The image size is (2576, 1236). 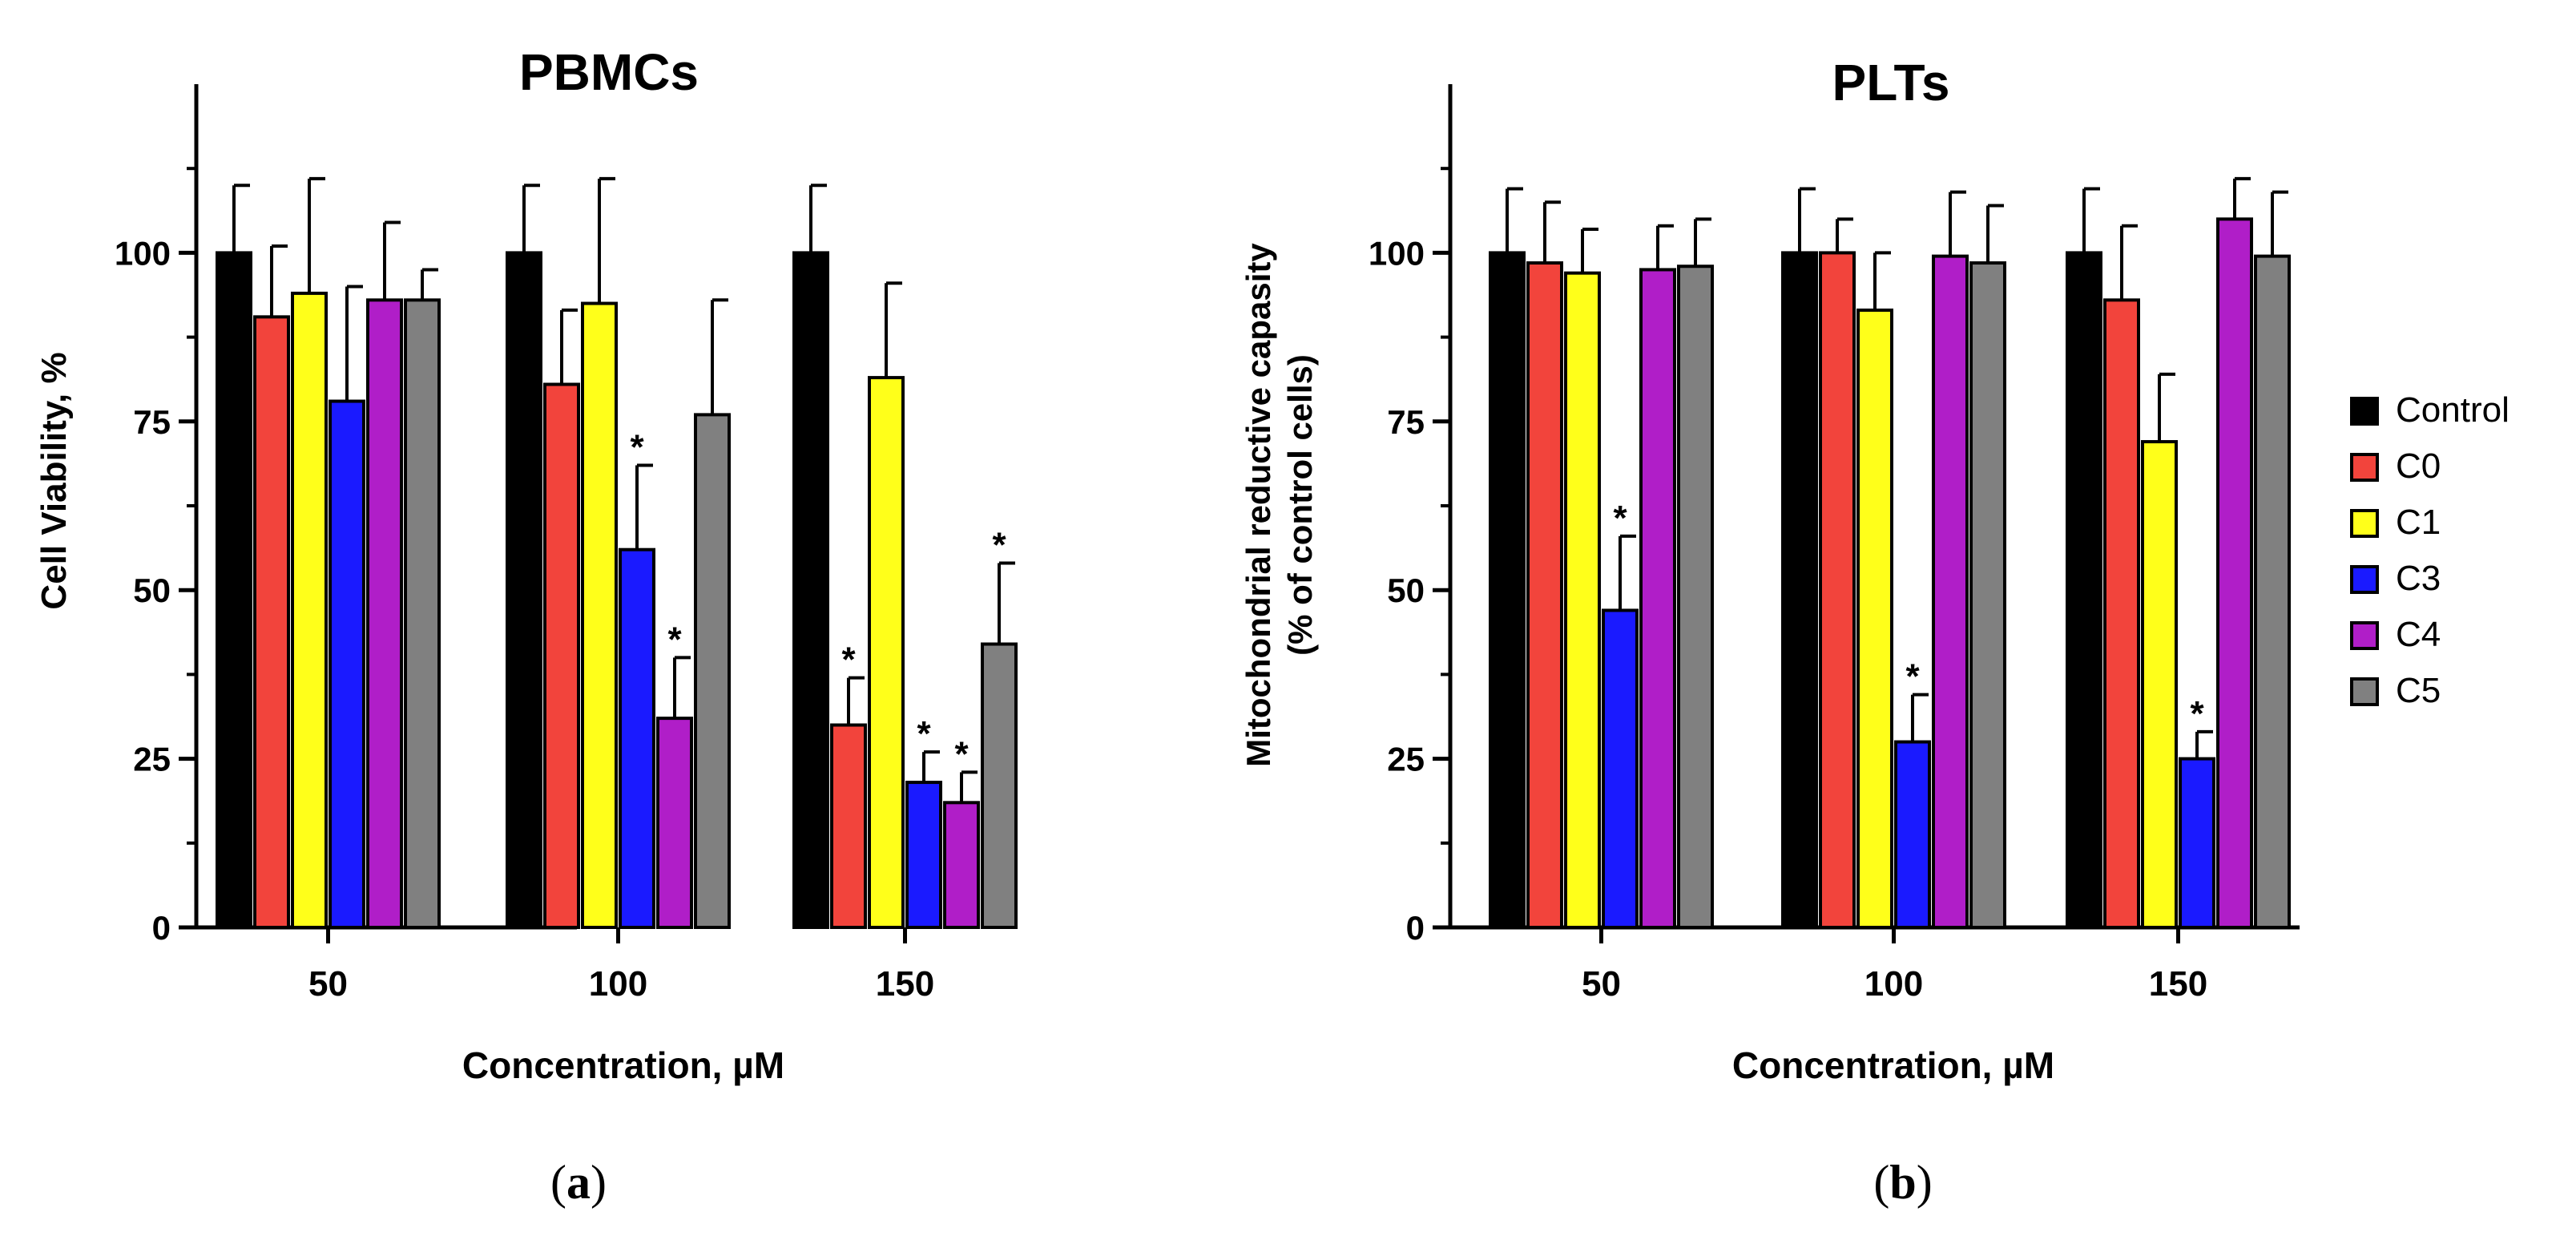 What do you see at coordinates (2418, 466) in the screenshot?
I see `legend-label-c0: C0` at bounding box center [2418, 466].